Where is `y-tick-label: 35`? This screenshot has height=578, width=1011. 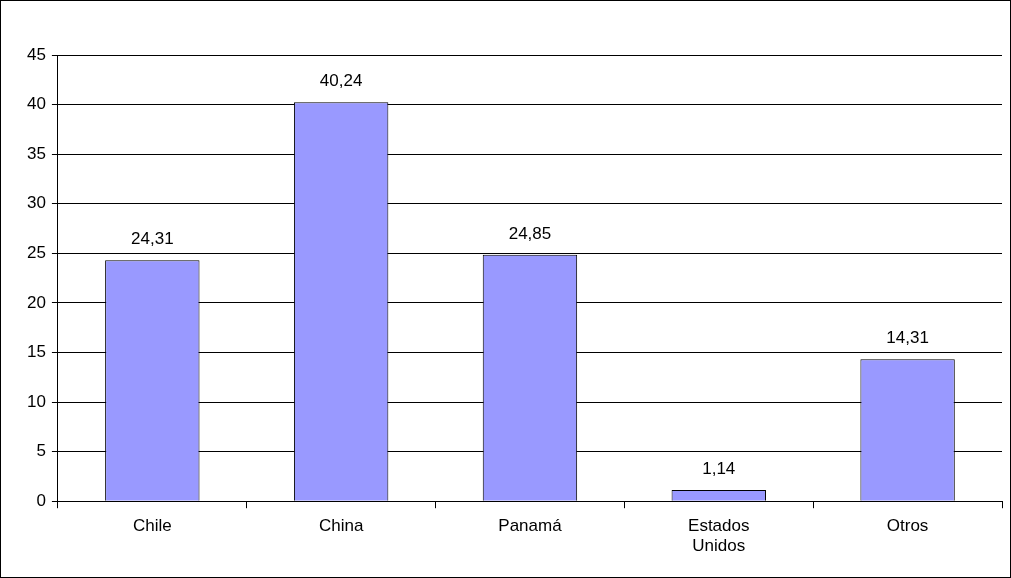 y-tick-label: 35 is located at coordinates (36, 153).